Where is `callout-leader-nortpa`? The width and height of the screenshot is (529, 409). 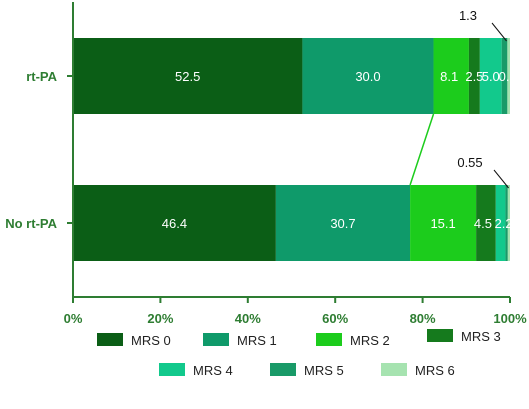 callout-leader-nortpa is located at coordinates (501, 179).